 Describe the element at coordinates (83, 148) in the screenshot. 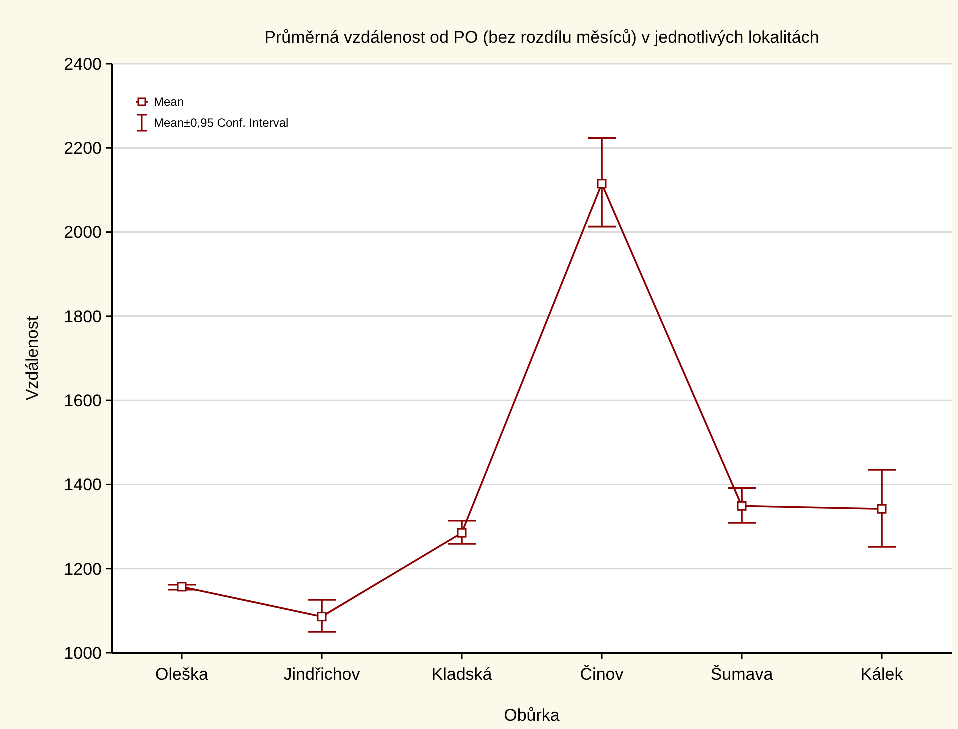

I see `y-tick-label: 2200` at that location.